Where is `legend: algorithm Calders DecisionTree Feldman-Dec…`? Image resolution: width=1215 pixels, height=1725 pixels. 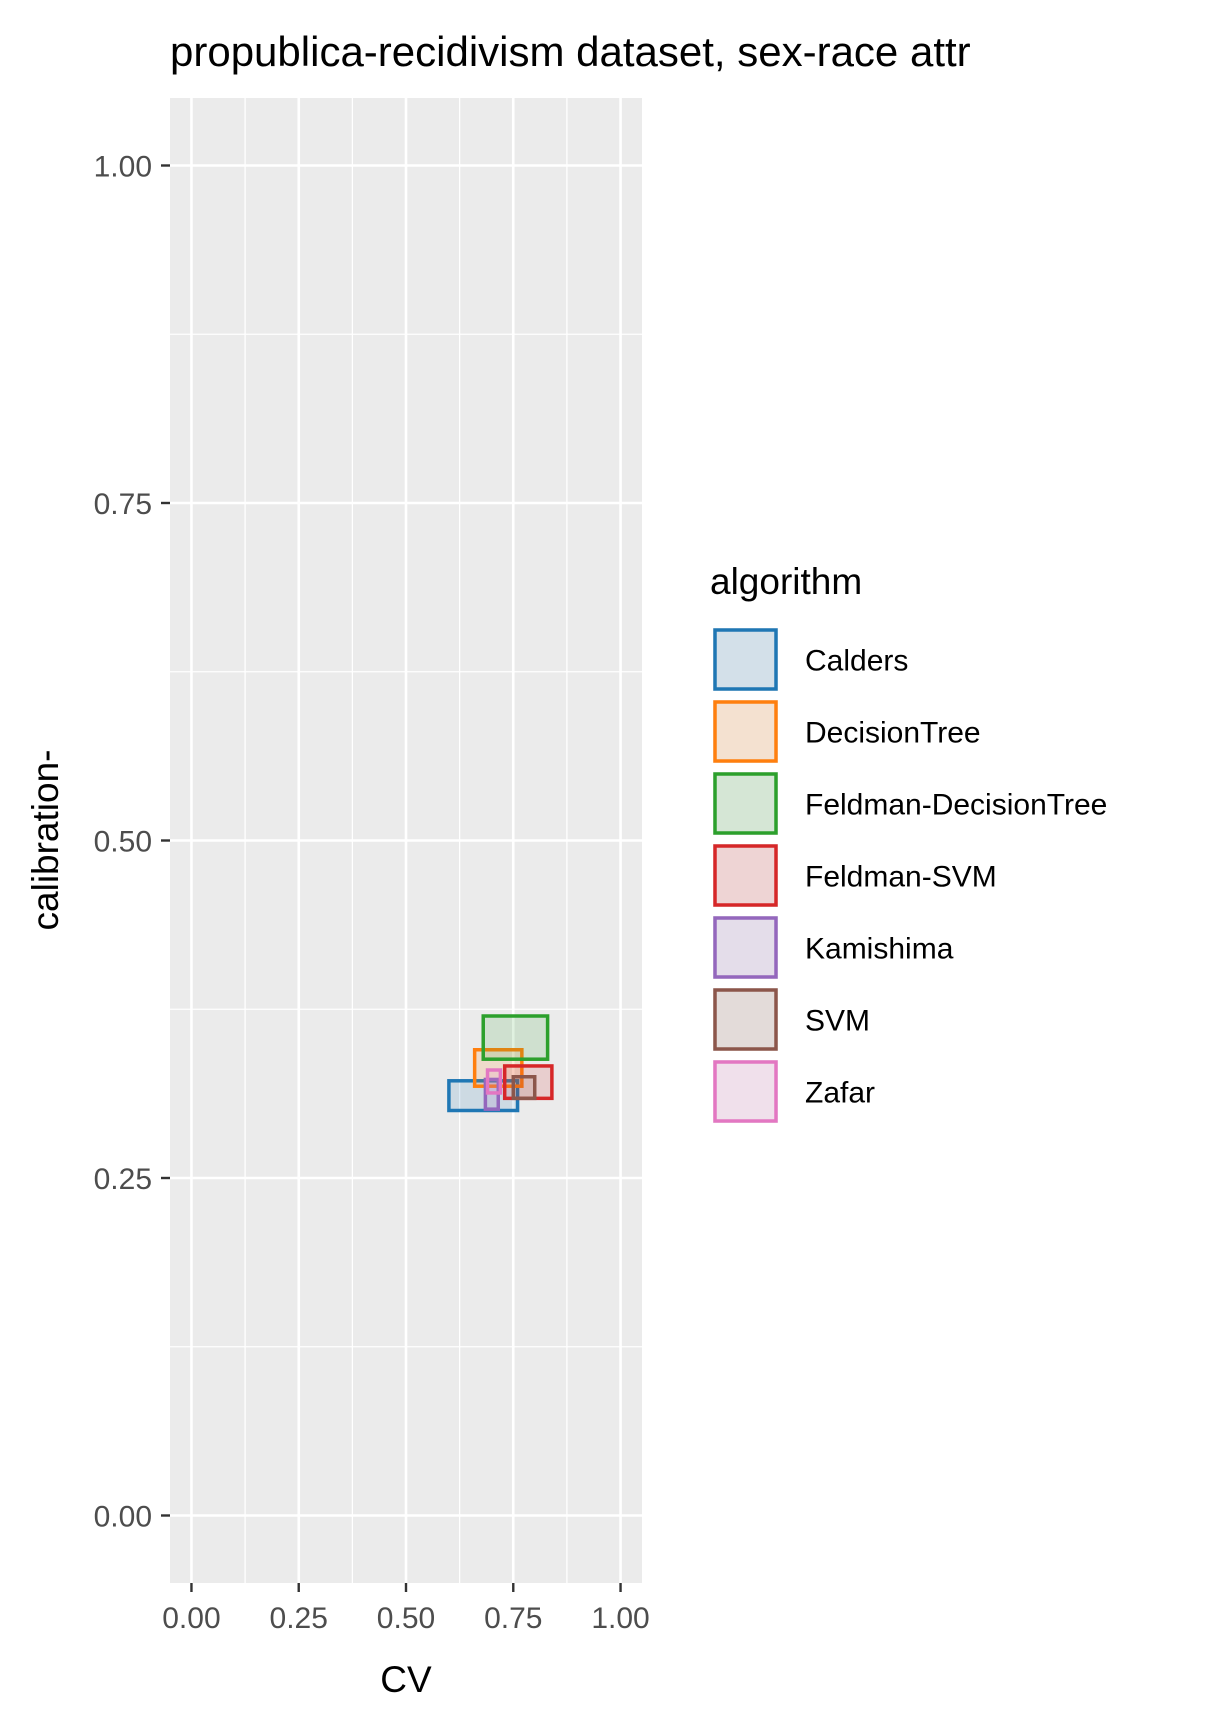 legend: algorithm Calders DecisionTree Feldman-Dec… is located at coordinates (908, 842).